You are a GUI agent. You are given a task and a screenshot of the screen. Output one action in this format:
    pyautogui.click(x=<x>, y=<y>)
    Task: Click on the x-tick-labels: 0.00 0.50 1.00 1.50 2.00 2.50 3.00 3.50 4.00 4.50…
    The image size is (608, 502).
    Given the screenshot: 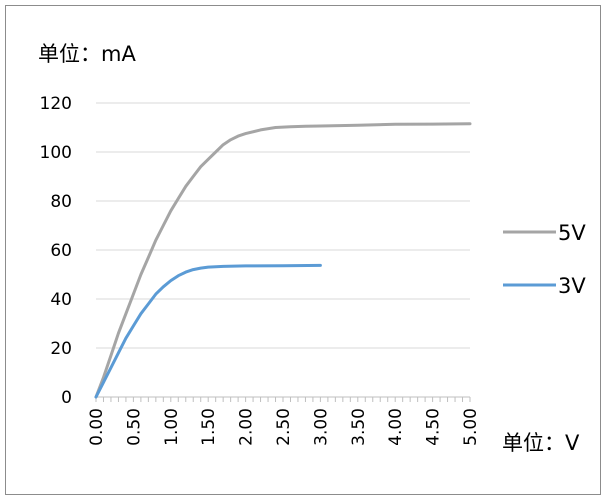 What is the action you would take?
    pyautogui.click(x=284, y=427)
    